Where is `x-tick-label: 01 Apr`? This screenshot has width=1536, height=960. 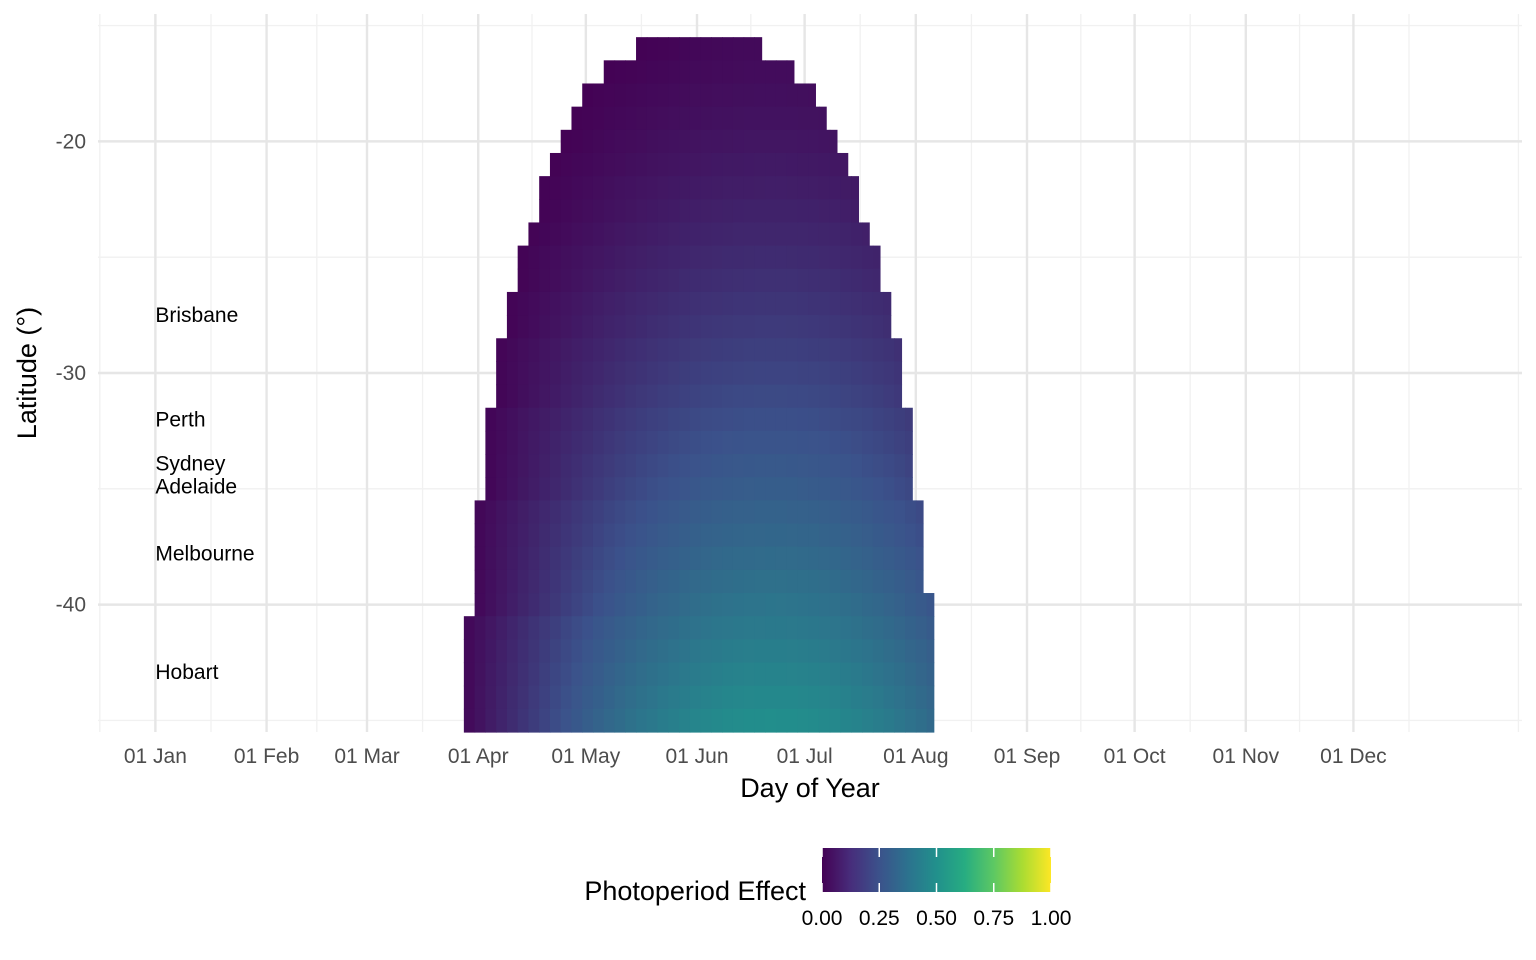 x-tick-label: 01 Apr is located at coordinates (478, 756).